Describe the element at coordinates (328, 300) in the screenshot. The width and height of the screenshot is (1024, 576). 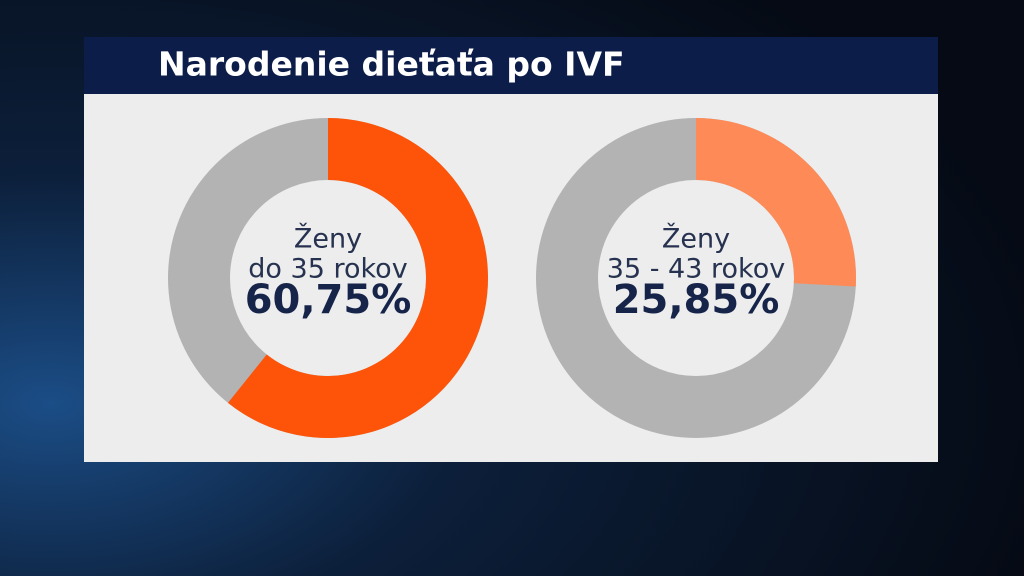
I see `donut-value: 60,75%` at that location.